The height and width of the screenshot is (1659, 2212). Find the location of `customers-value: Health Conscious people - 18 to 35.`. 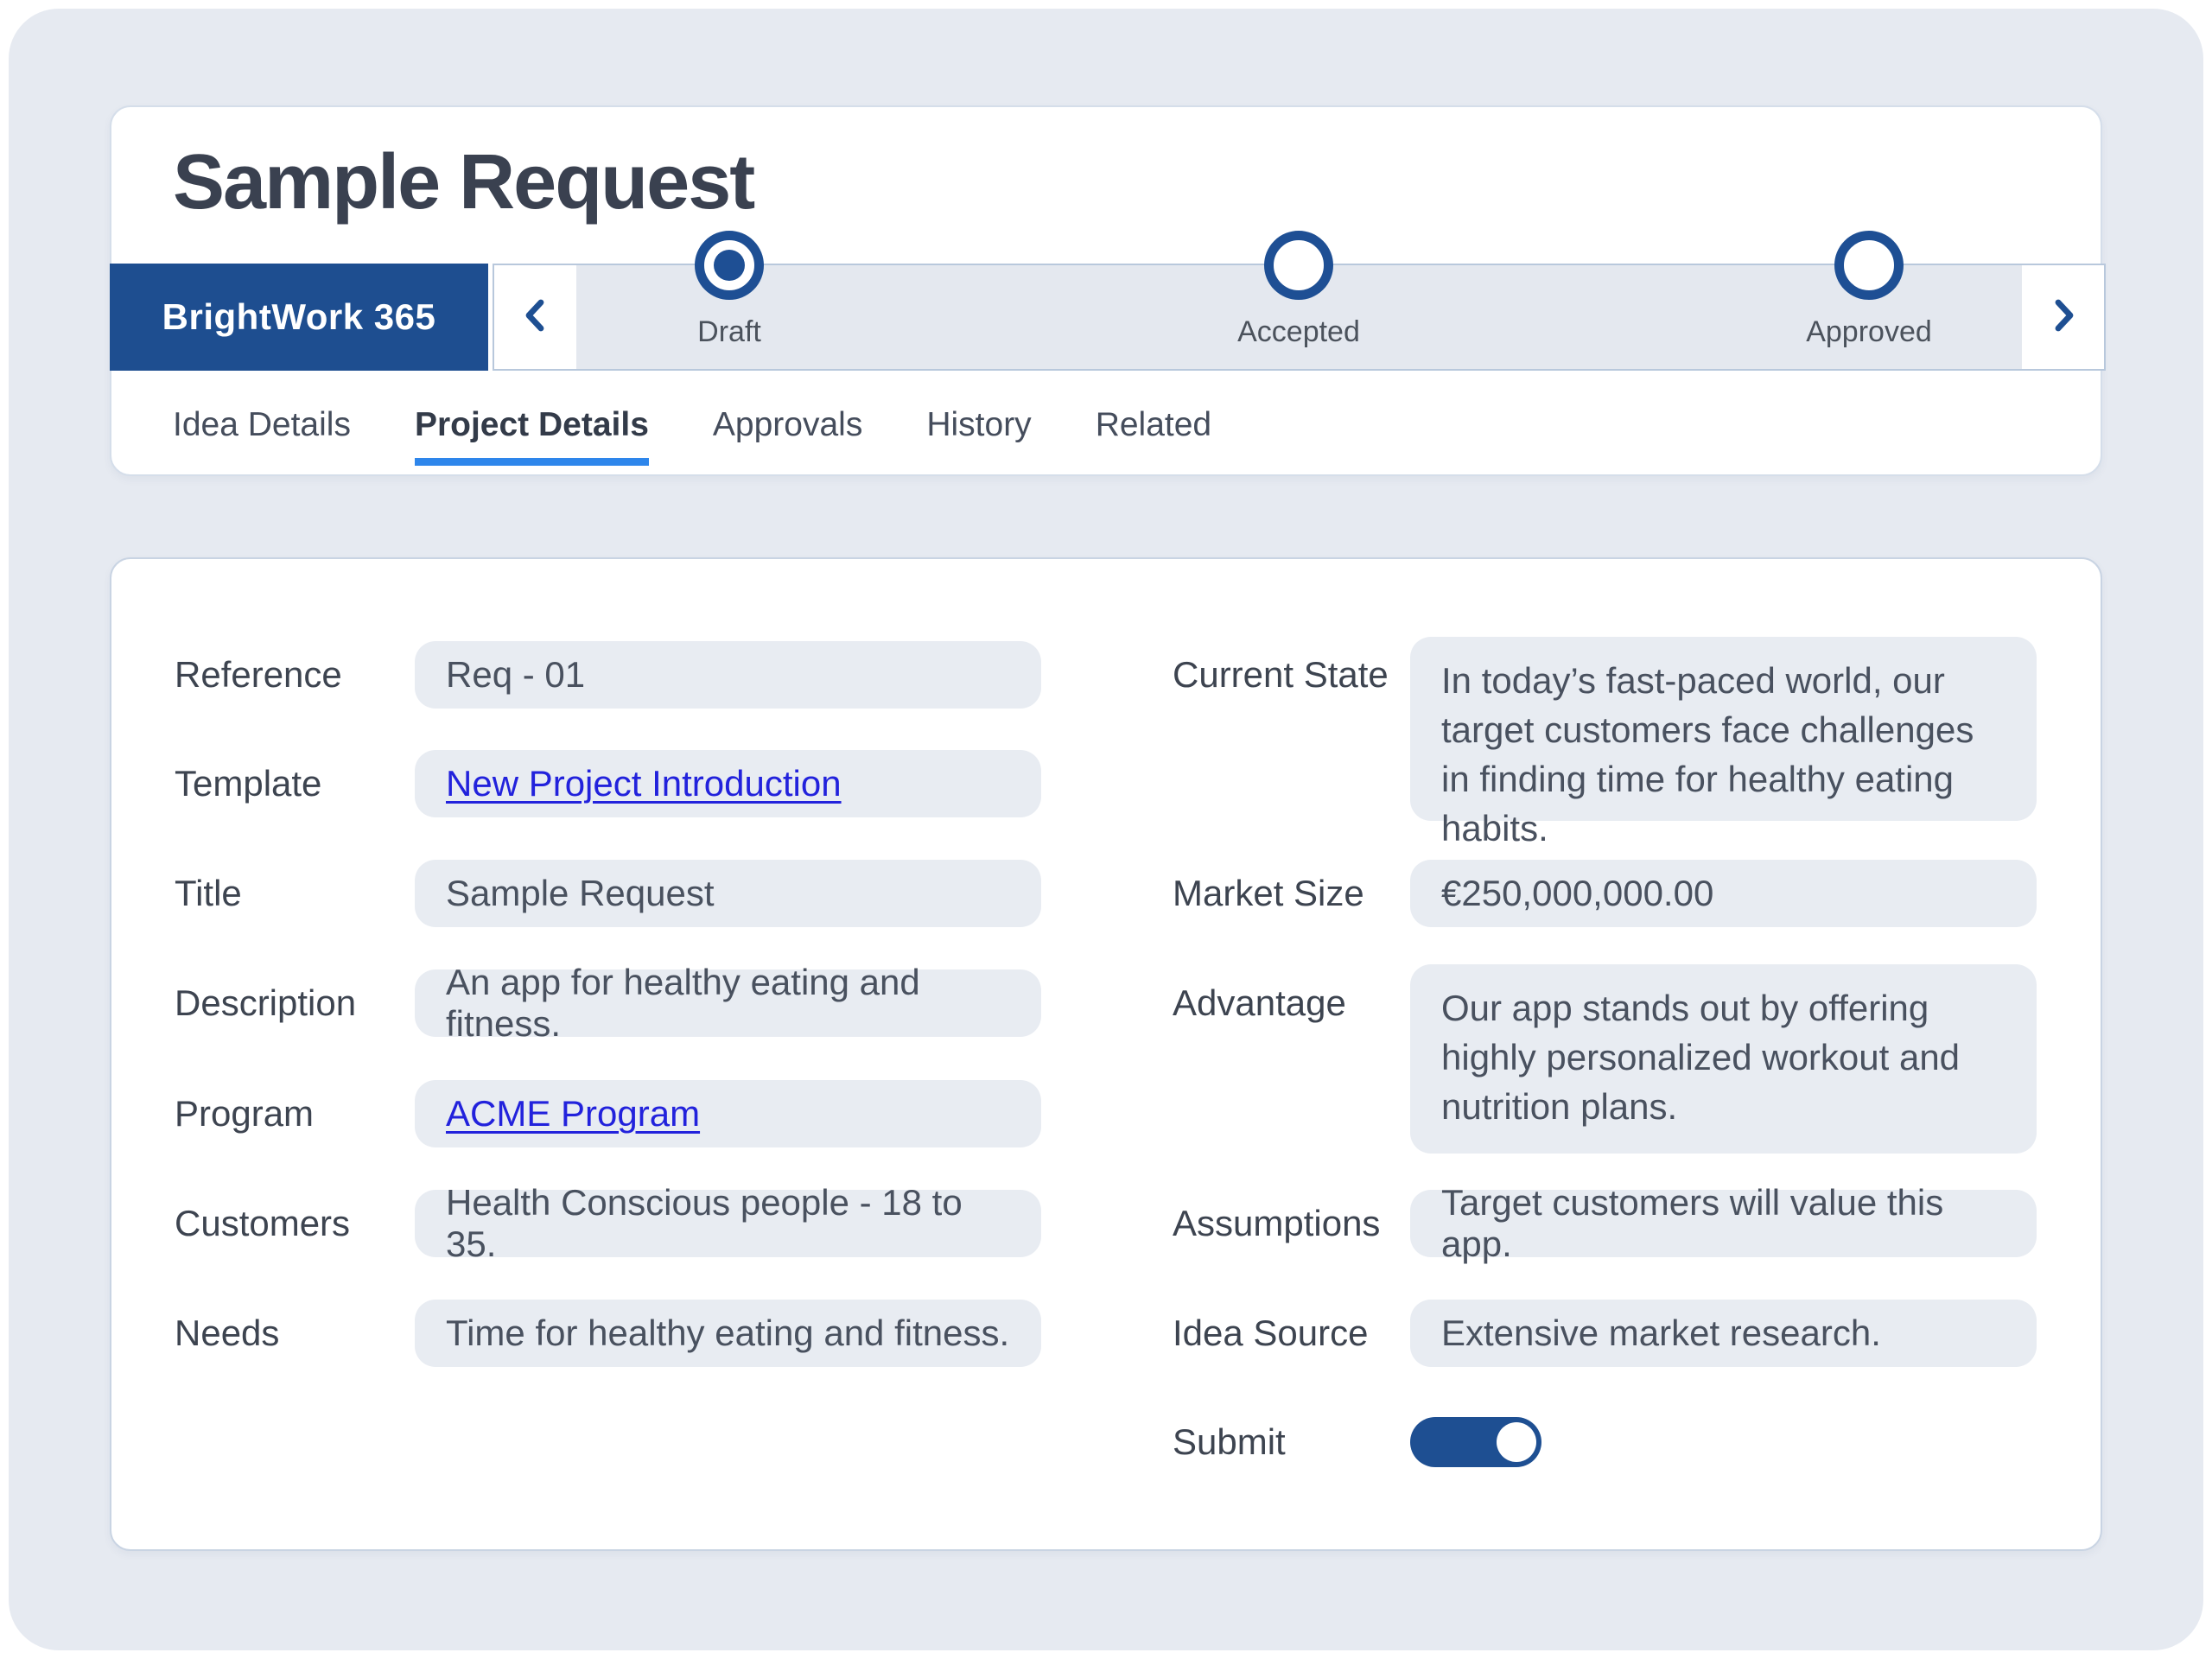

customers-value: Health Conscious people - 18 to 35. is located at coordinates (704, 1223).